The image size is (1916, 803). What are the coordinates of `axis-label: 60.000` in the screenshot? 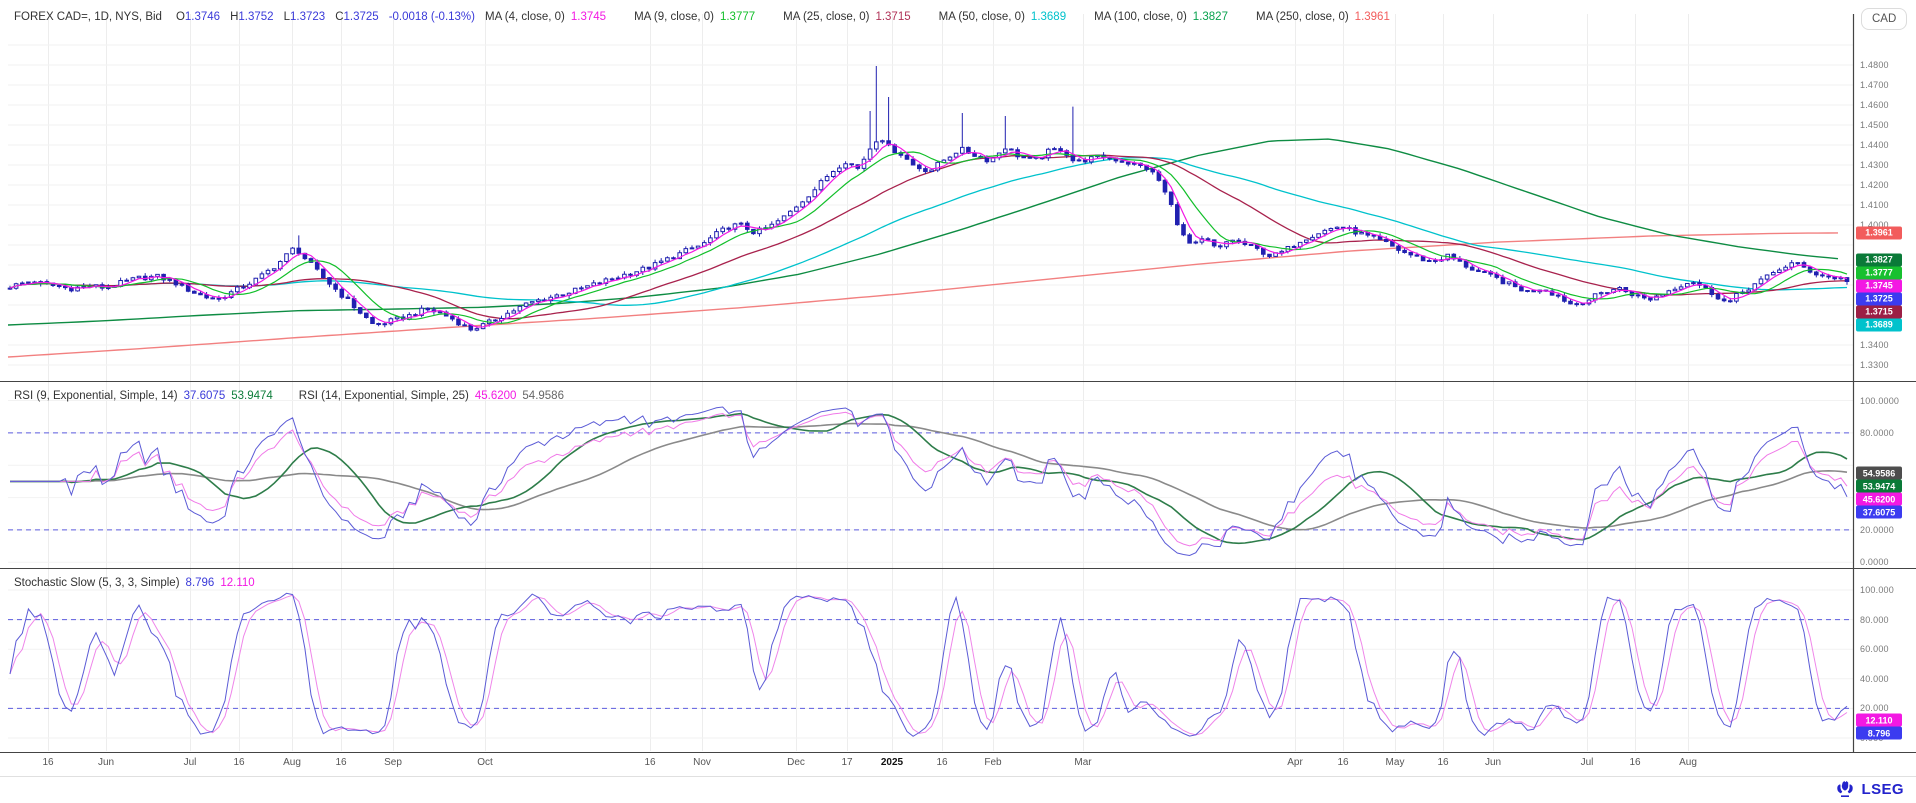 It's located at (1874, 649).